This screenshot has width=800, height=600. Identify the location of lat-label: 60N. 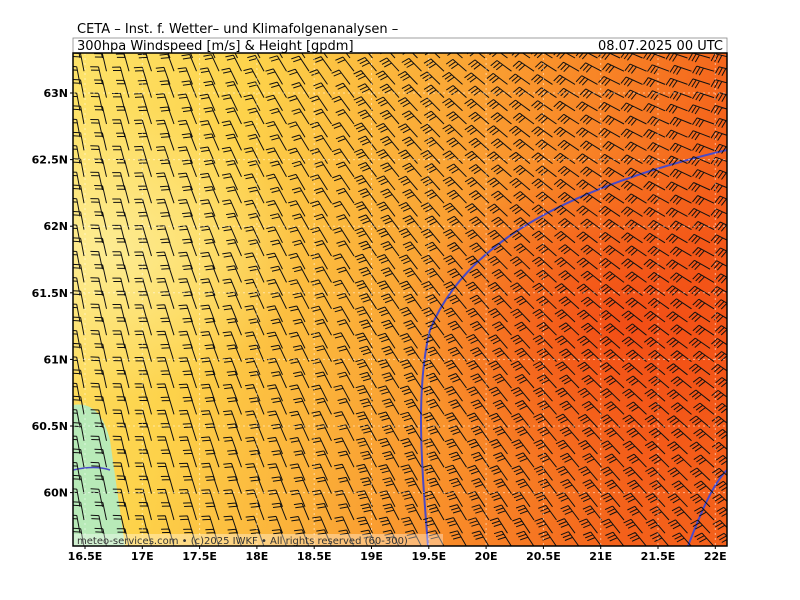
(55, 493).